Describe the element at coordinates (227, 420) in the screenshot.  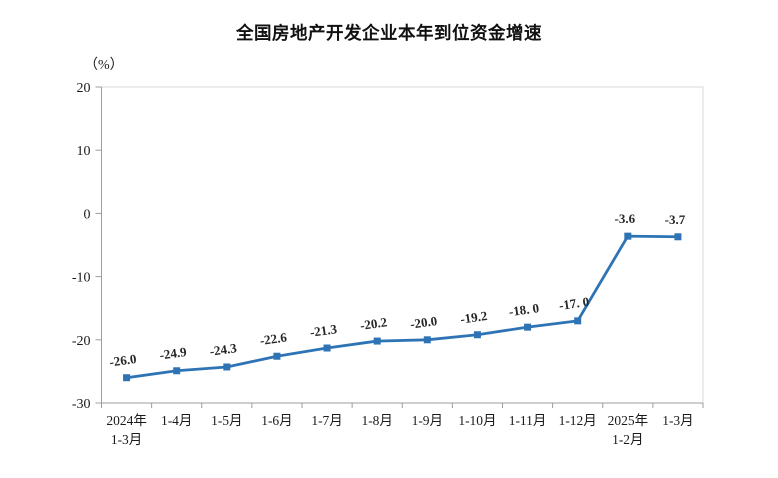
I see `x-axis-category-label: 1-5月` at that location.